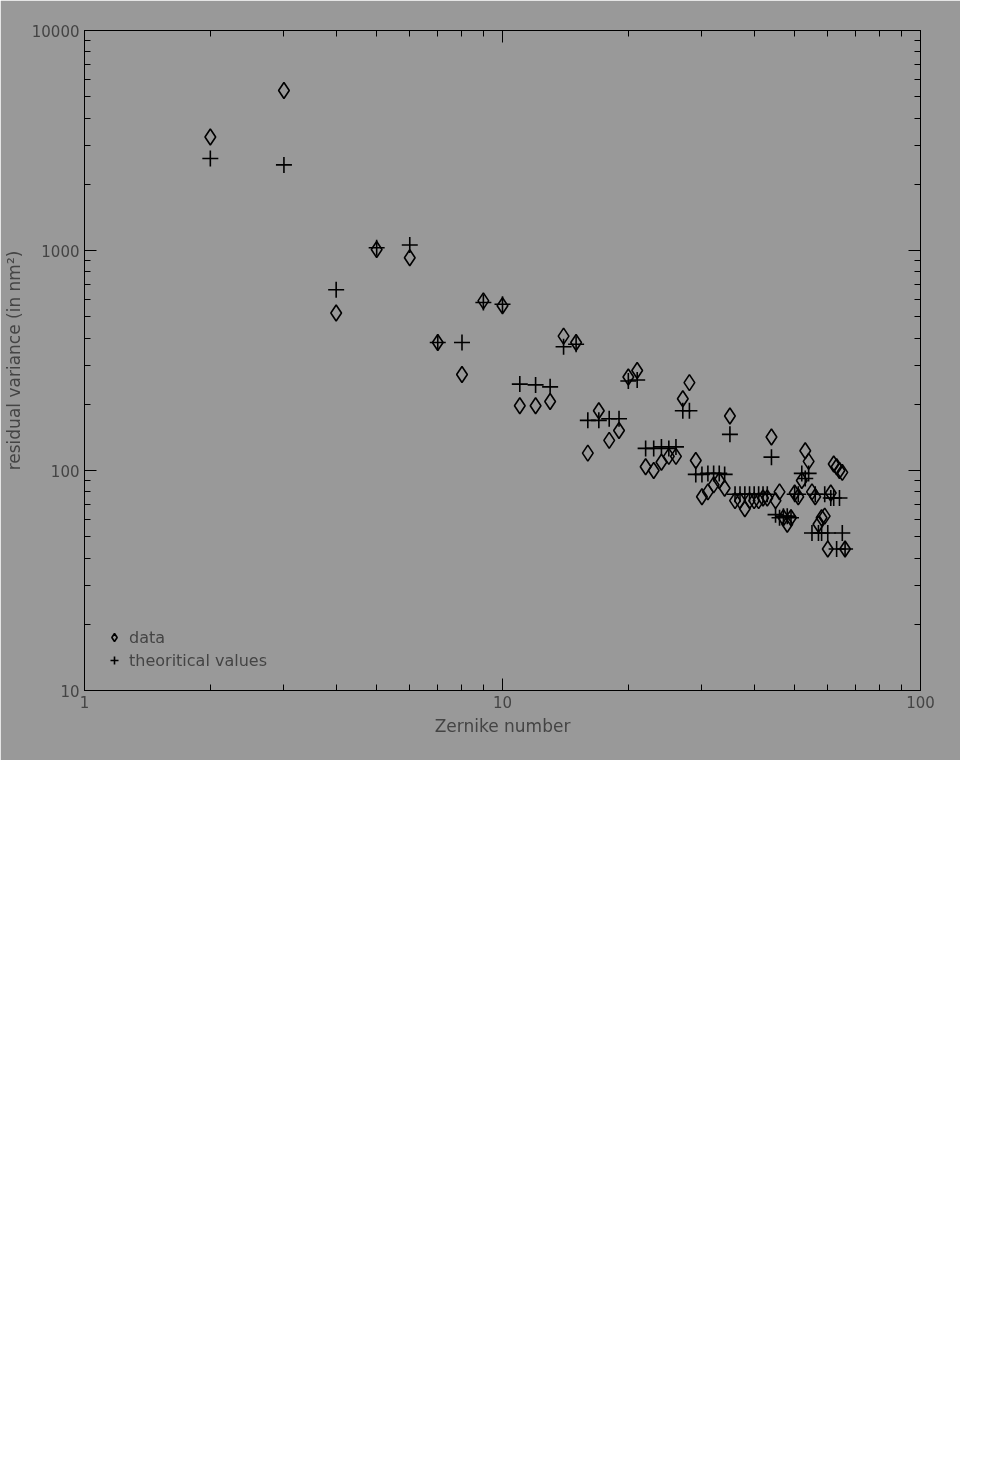  Describe the element at coordinates (147, 637) in the screenshot. I see `legend-label: data` at that location.